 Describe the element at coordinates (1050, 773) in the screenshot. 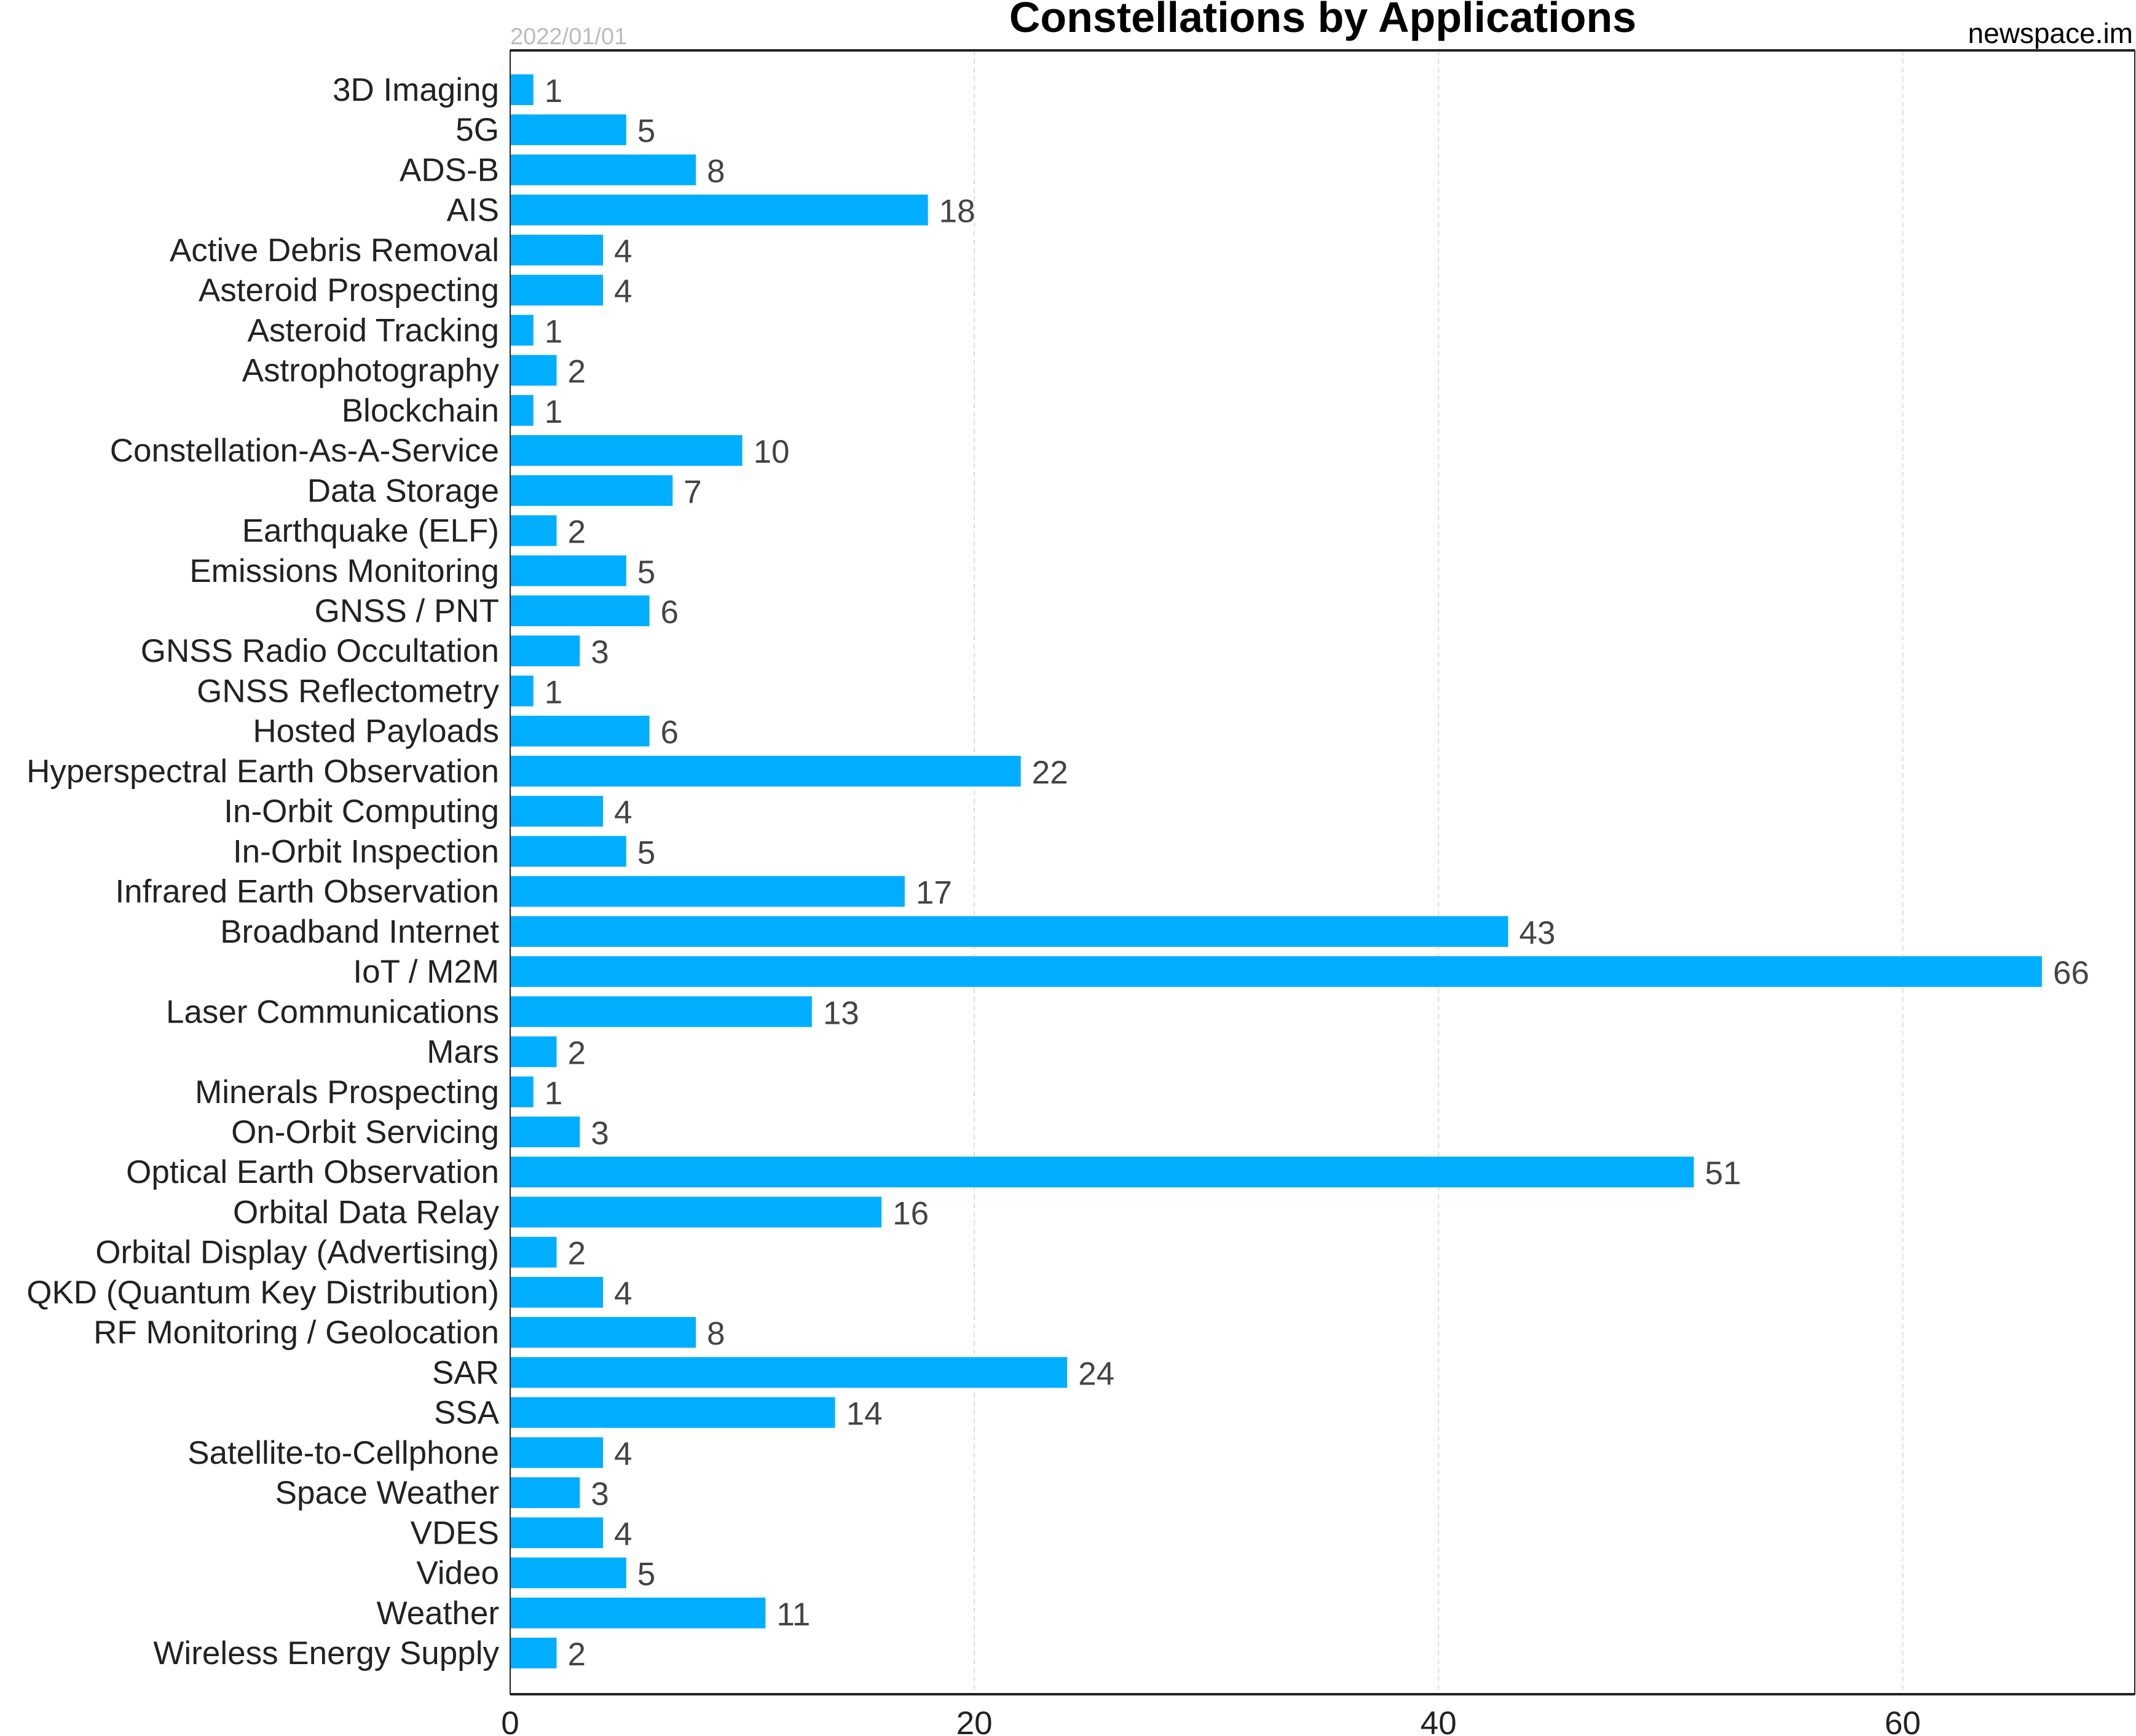

I see `value-label: 22` at that location.